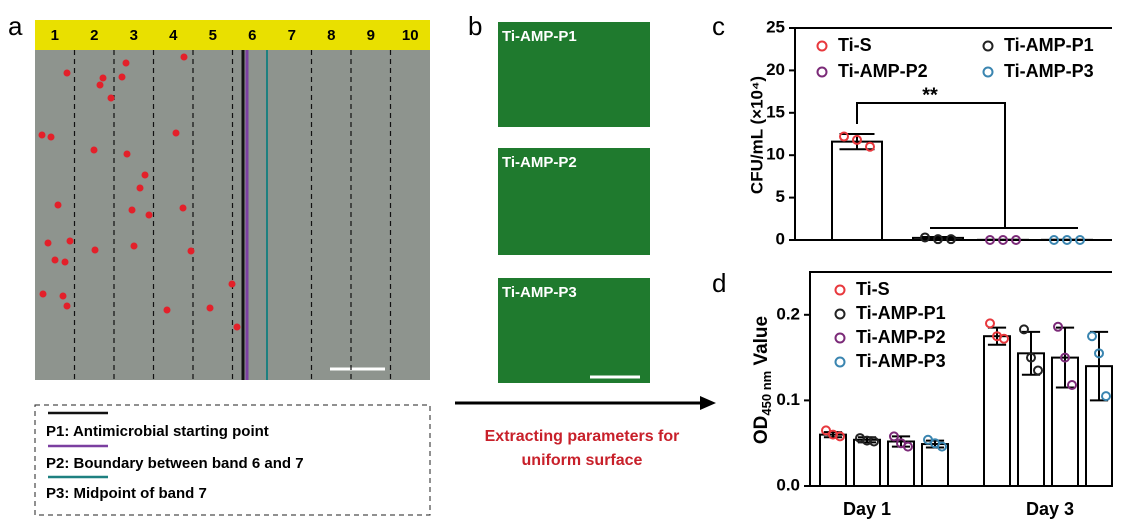 This screenshot has width=1126, height=522. What do you see at coordinates (15, 26) in the screenshot?
I see `panel-label: a` at bounding box center [15, 26].